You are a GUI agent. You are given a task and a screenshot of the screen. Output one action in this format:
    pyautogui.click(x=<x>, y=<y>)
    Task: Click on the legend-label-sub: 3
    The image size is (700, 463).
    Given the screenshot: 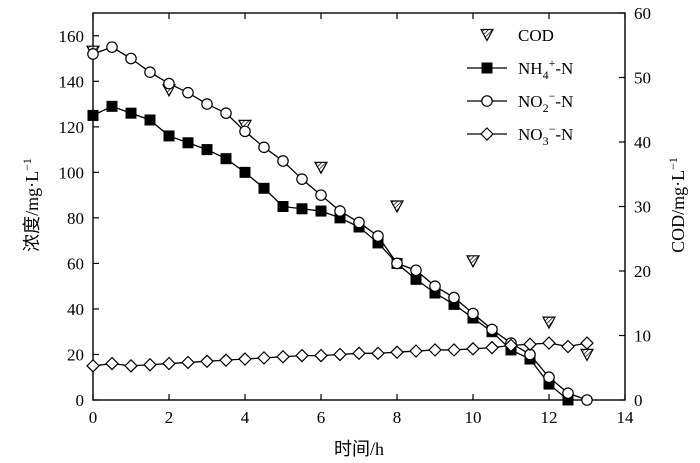 What is the action you would take?
    pyautogui.click(x=546, y=141)
    